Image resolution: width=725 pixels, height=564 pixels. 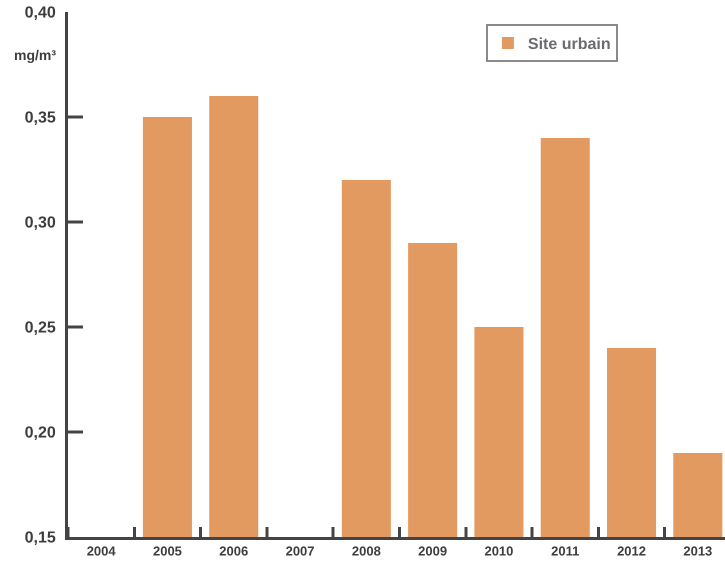 What do you see at coordinates (40, 538) in the screenshot?
I see `y-tick-label: 0,15` at bounding box center [40, 538].